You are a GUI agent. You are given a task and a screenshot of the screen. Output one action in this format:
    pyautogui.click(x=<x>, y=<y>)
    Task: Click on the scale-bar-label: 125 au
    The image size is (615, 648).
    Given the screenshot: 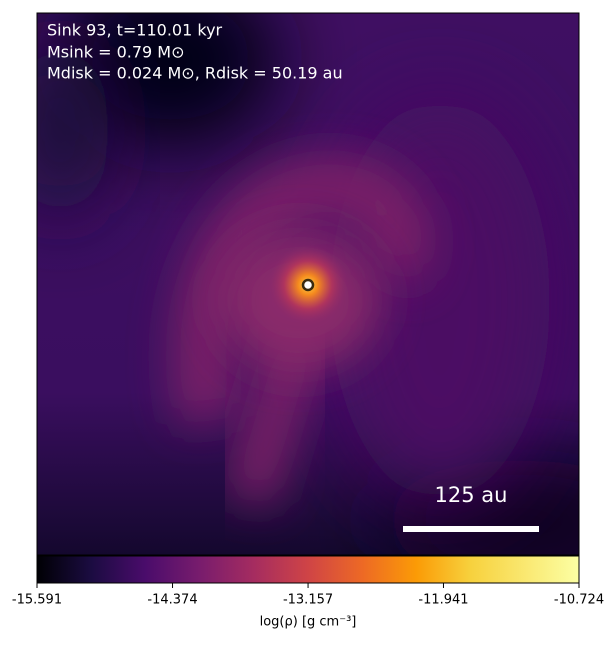 What is the action you would take?
    pyautogui.click(x=471, y=495)
    